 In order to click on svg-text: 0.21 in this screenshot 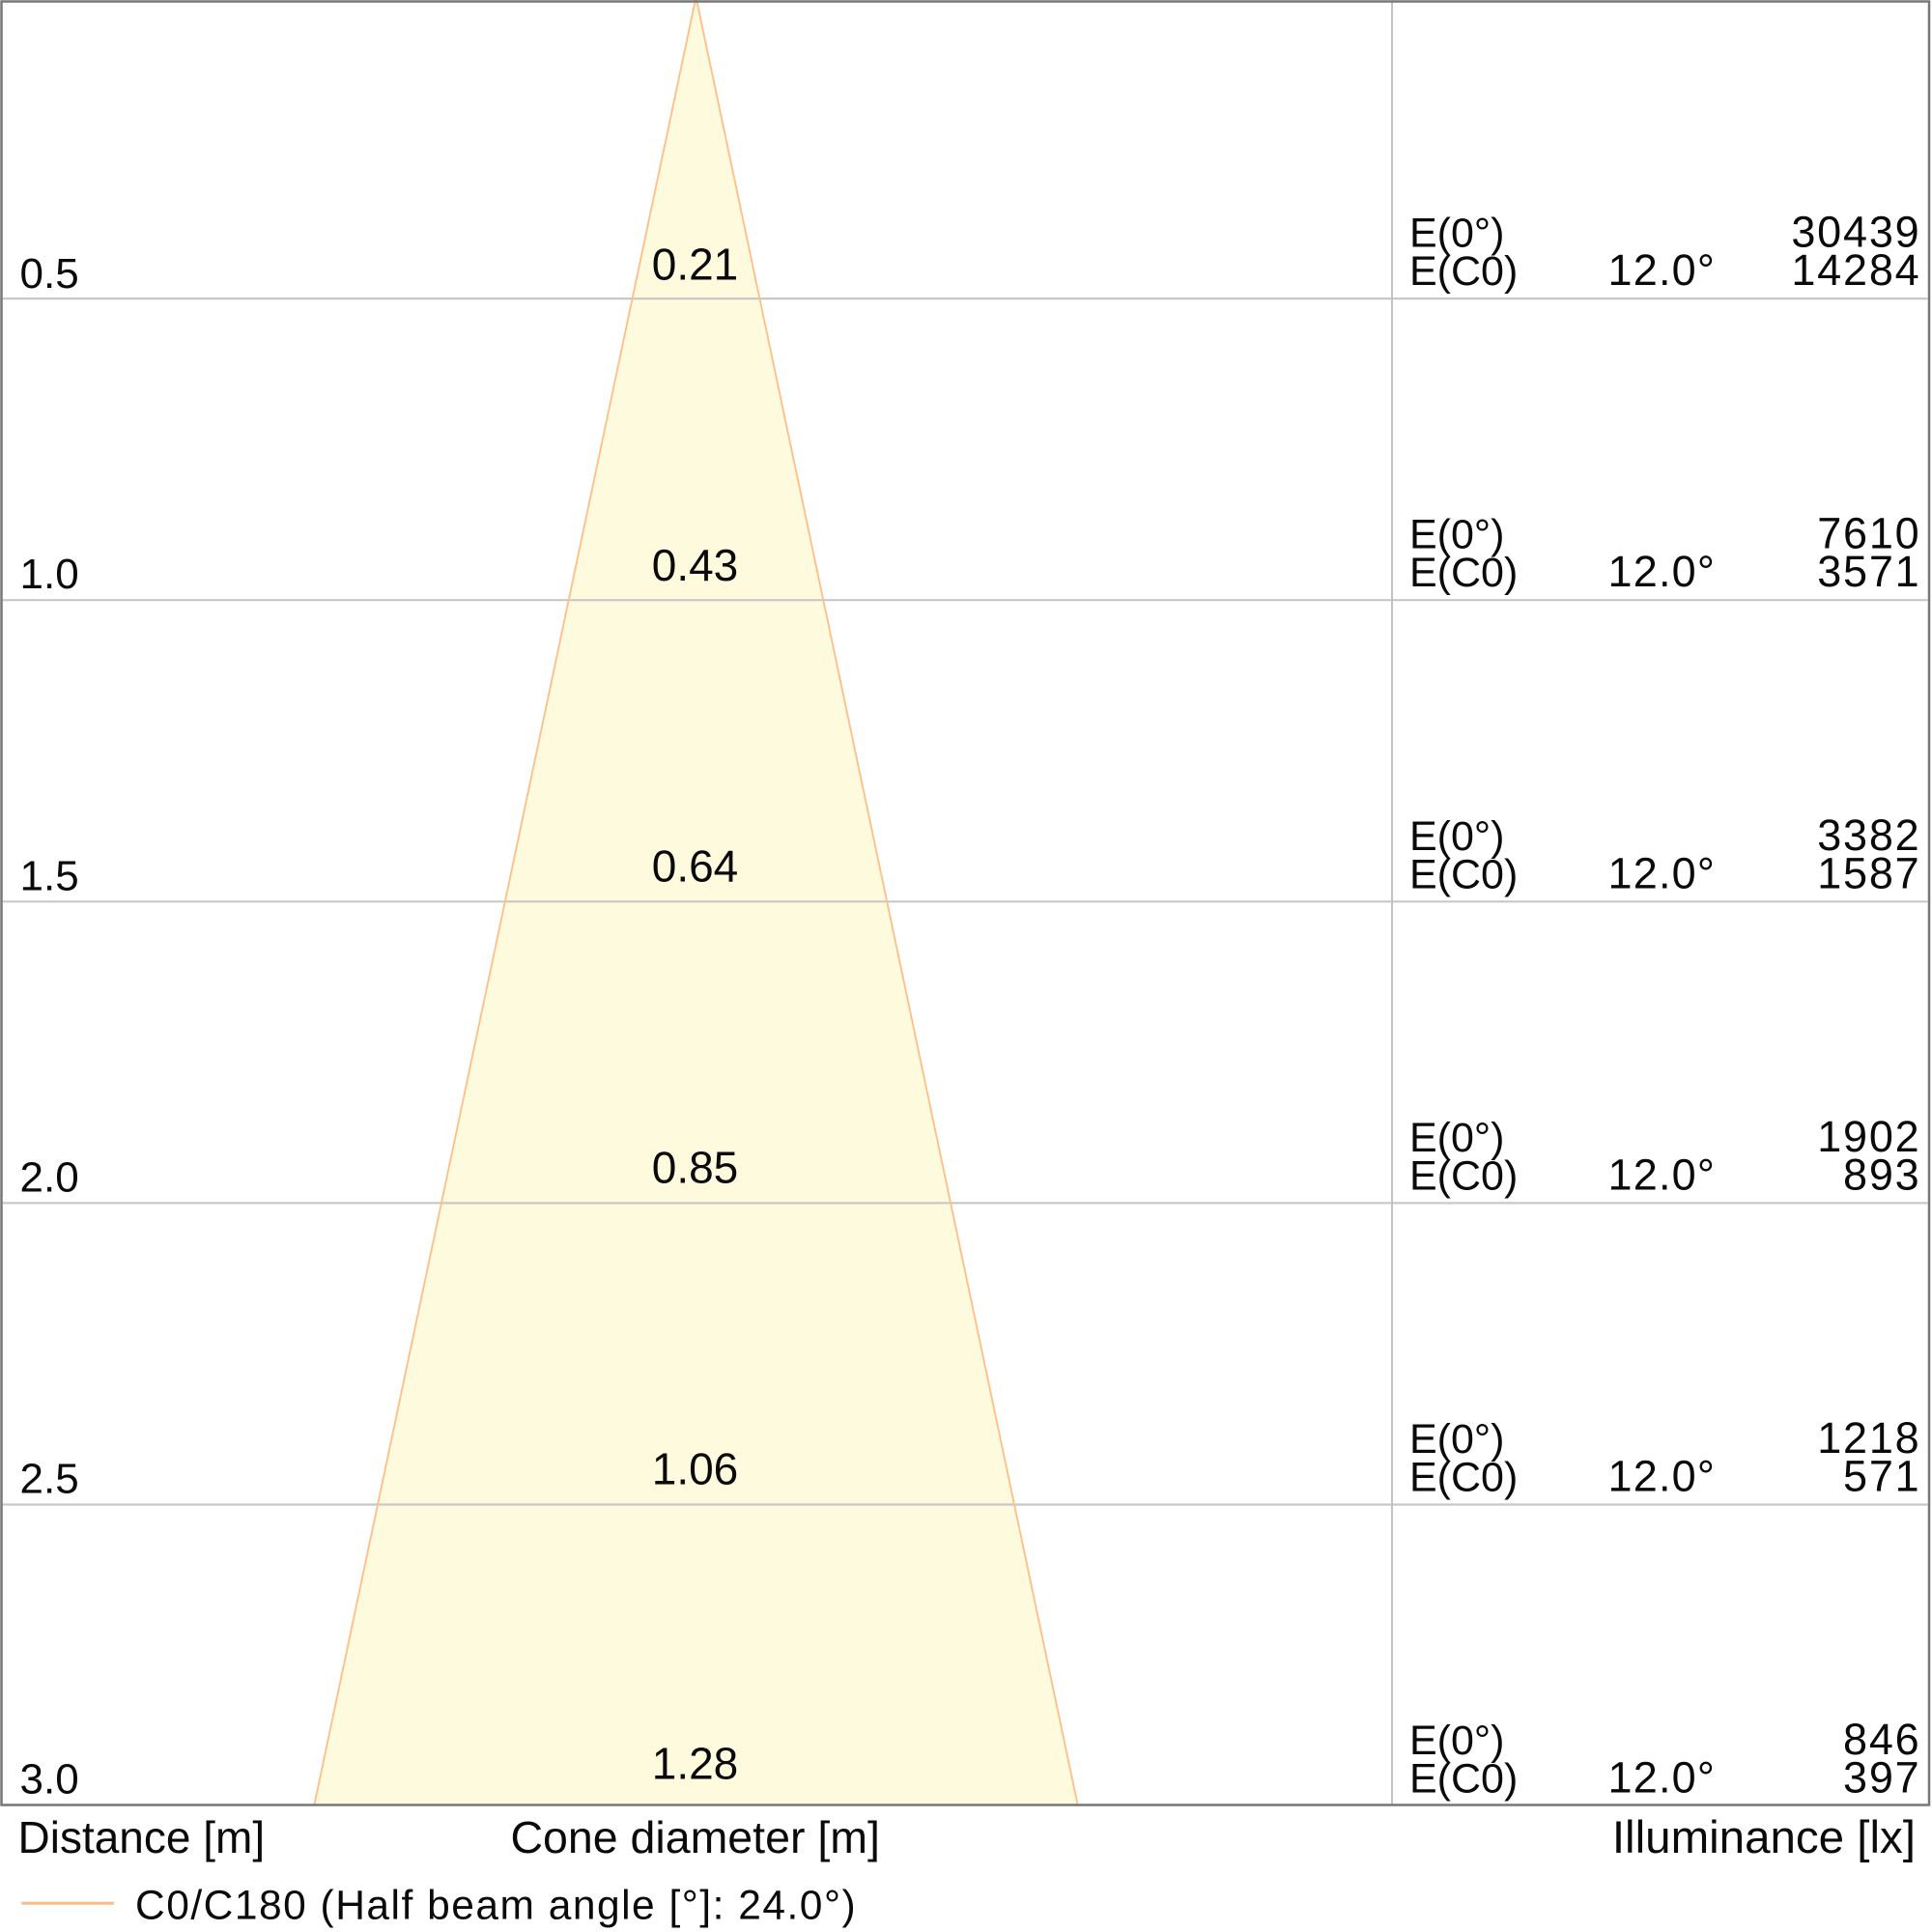, I will do `click(695, 265)`.